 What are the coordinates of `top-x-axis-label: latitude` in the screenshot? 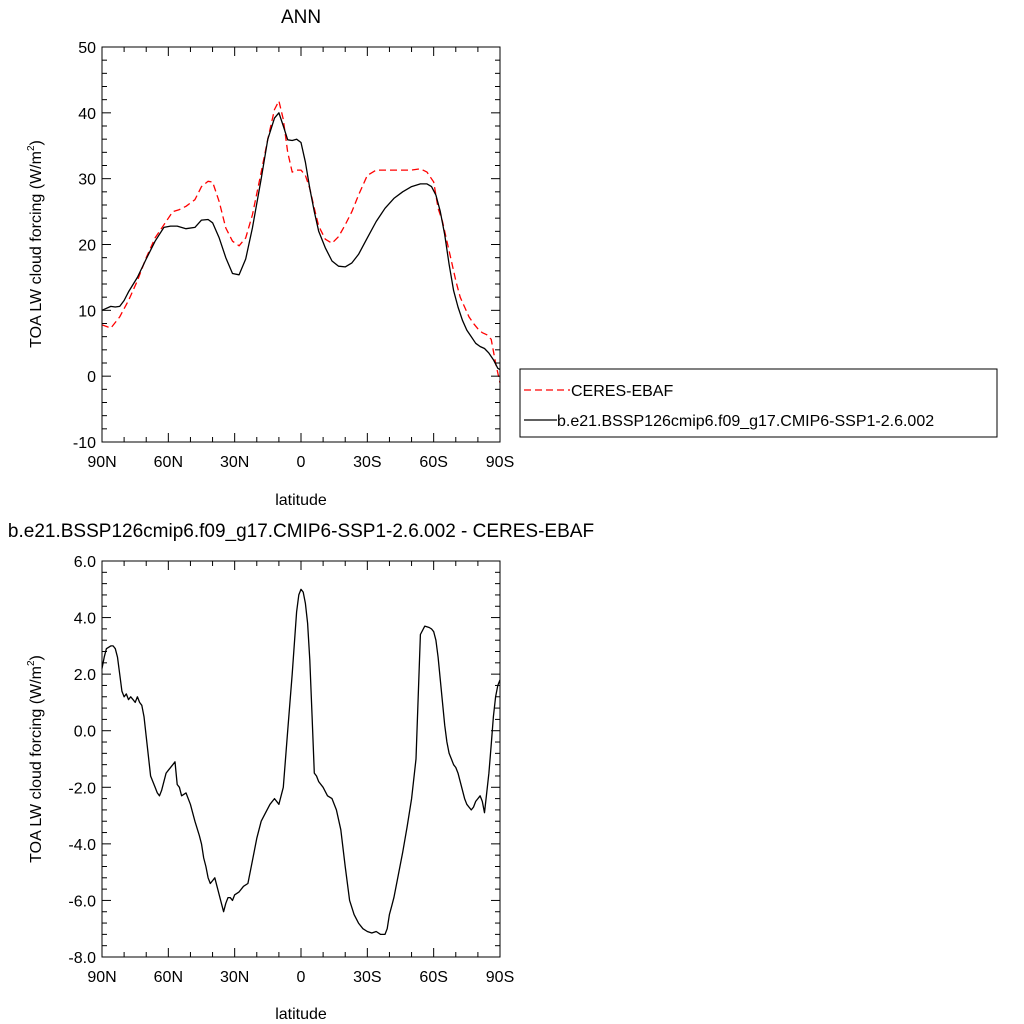 It's located at (301, 500).